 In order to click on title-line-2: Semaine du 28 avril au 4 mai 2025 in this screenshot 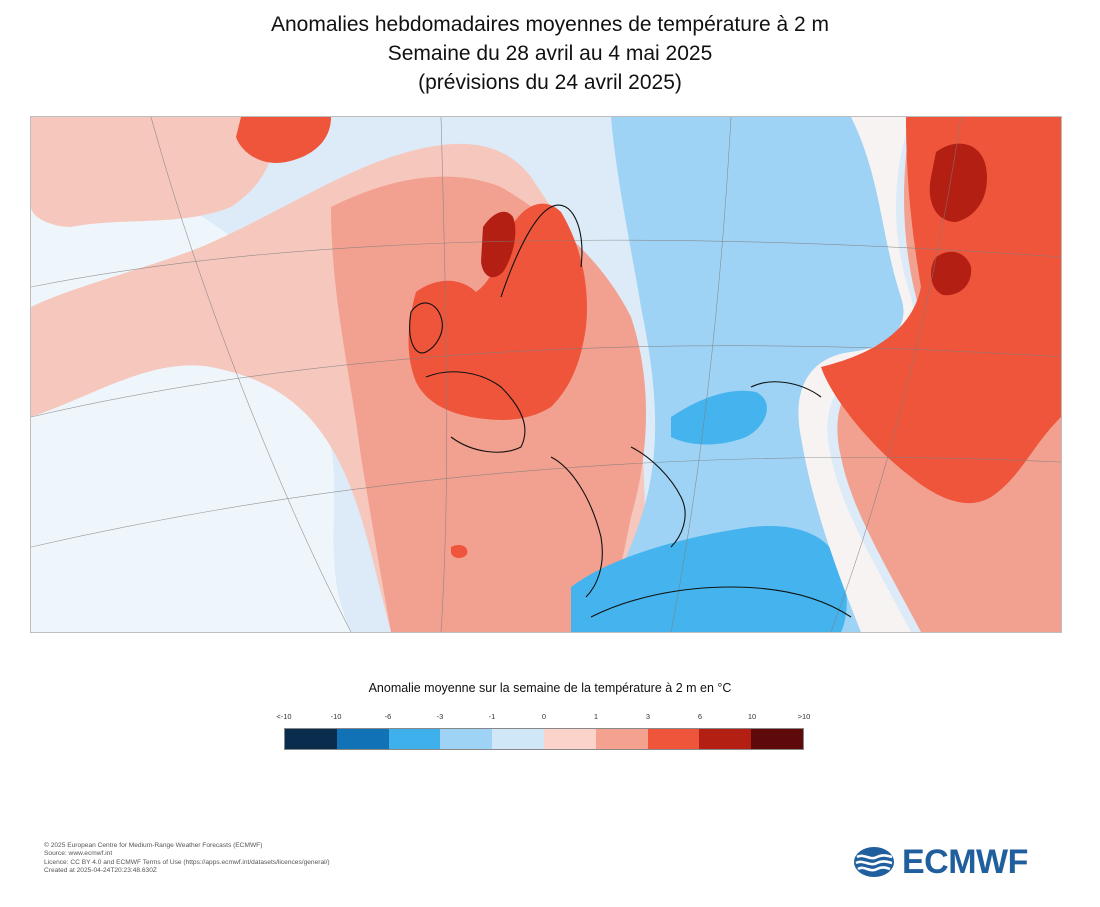, I will do `click(550, 53)`.